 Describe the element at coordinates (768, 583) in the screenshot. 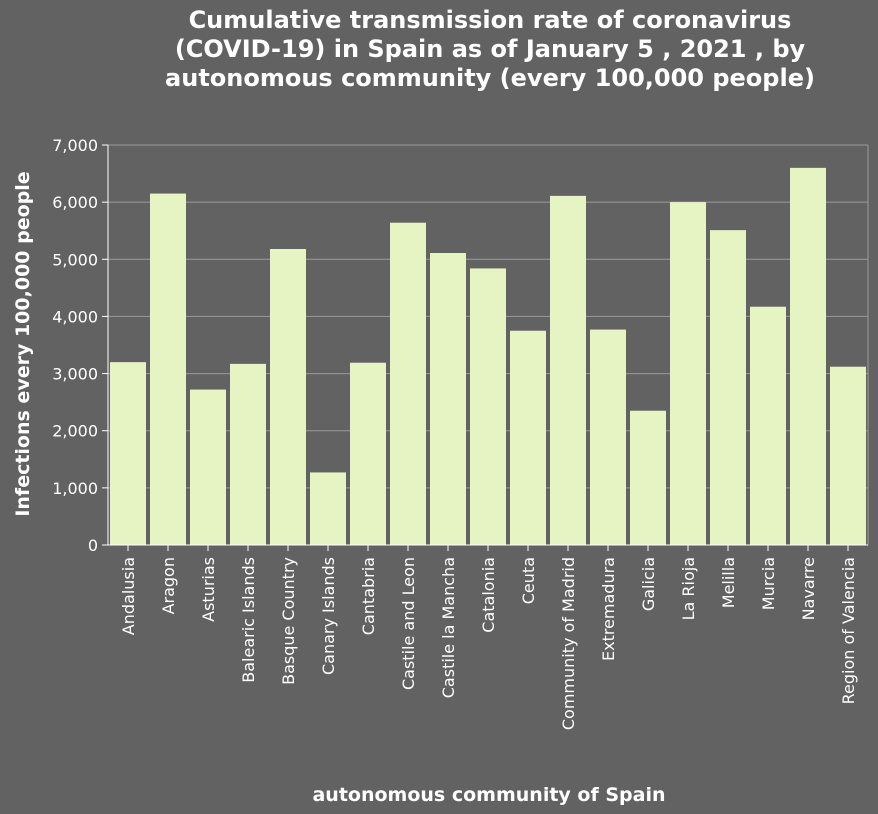

I see `x-tick-label: Murcia` at that location.